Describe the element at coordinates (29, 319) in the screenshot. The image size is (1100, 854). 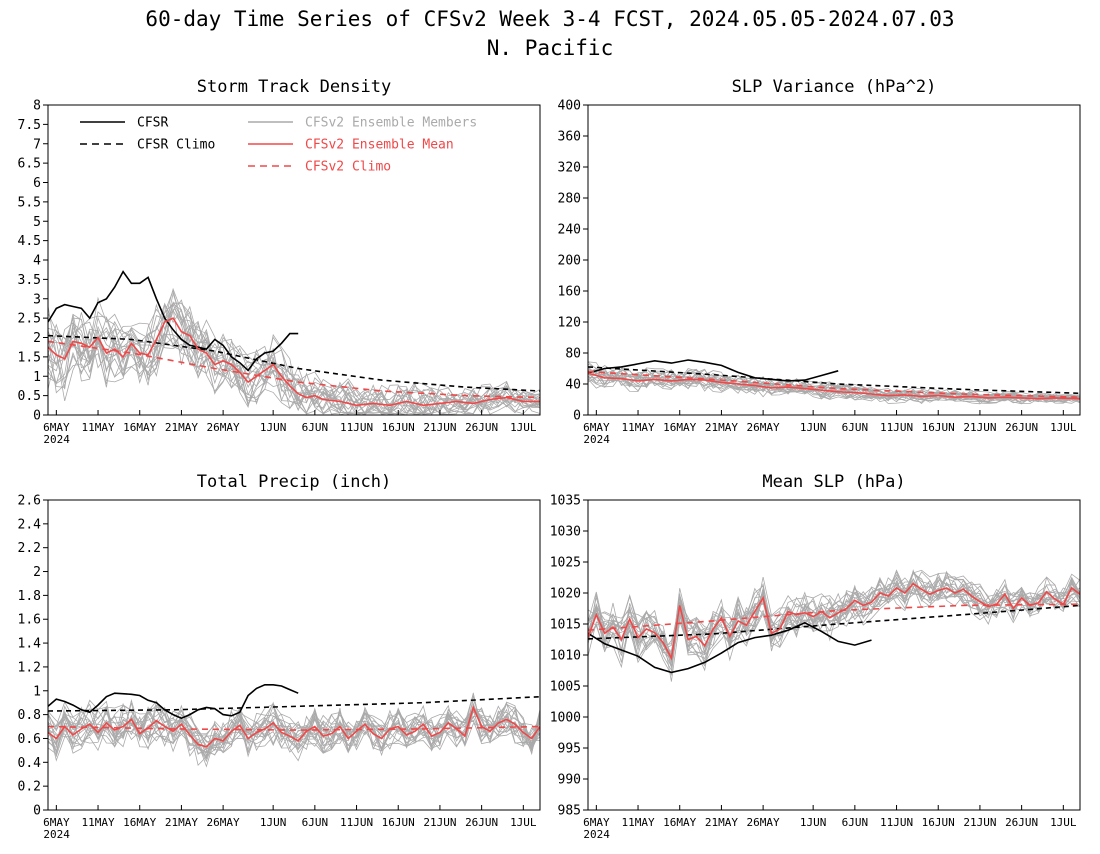
I see `y-tick-label: 2.5` at that location.